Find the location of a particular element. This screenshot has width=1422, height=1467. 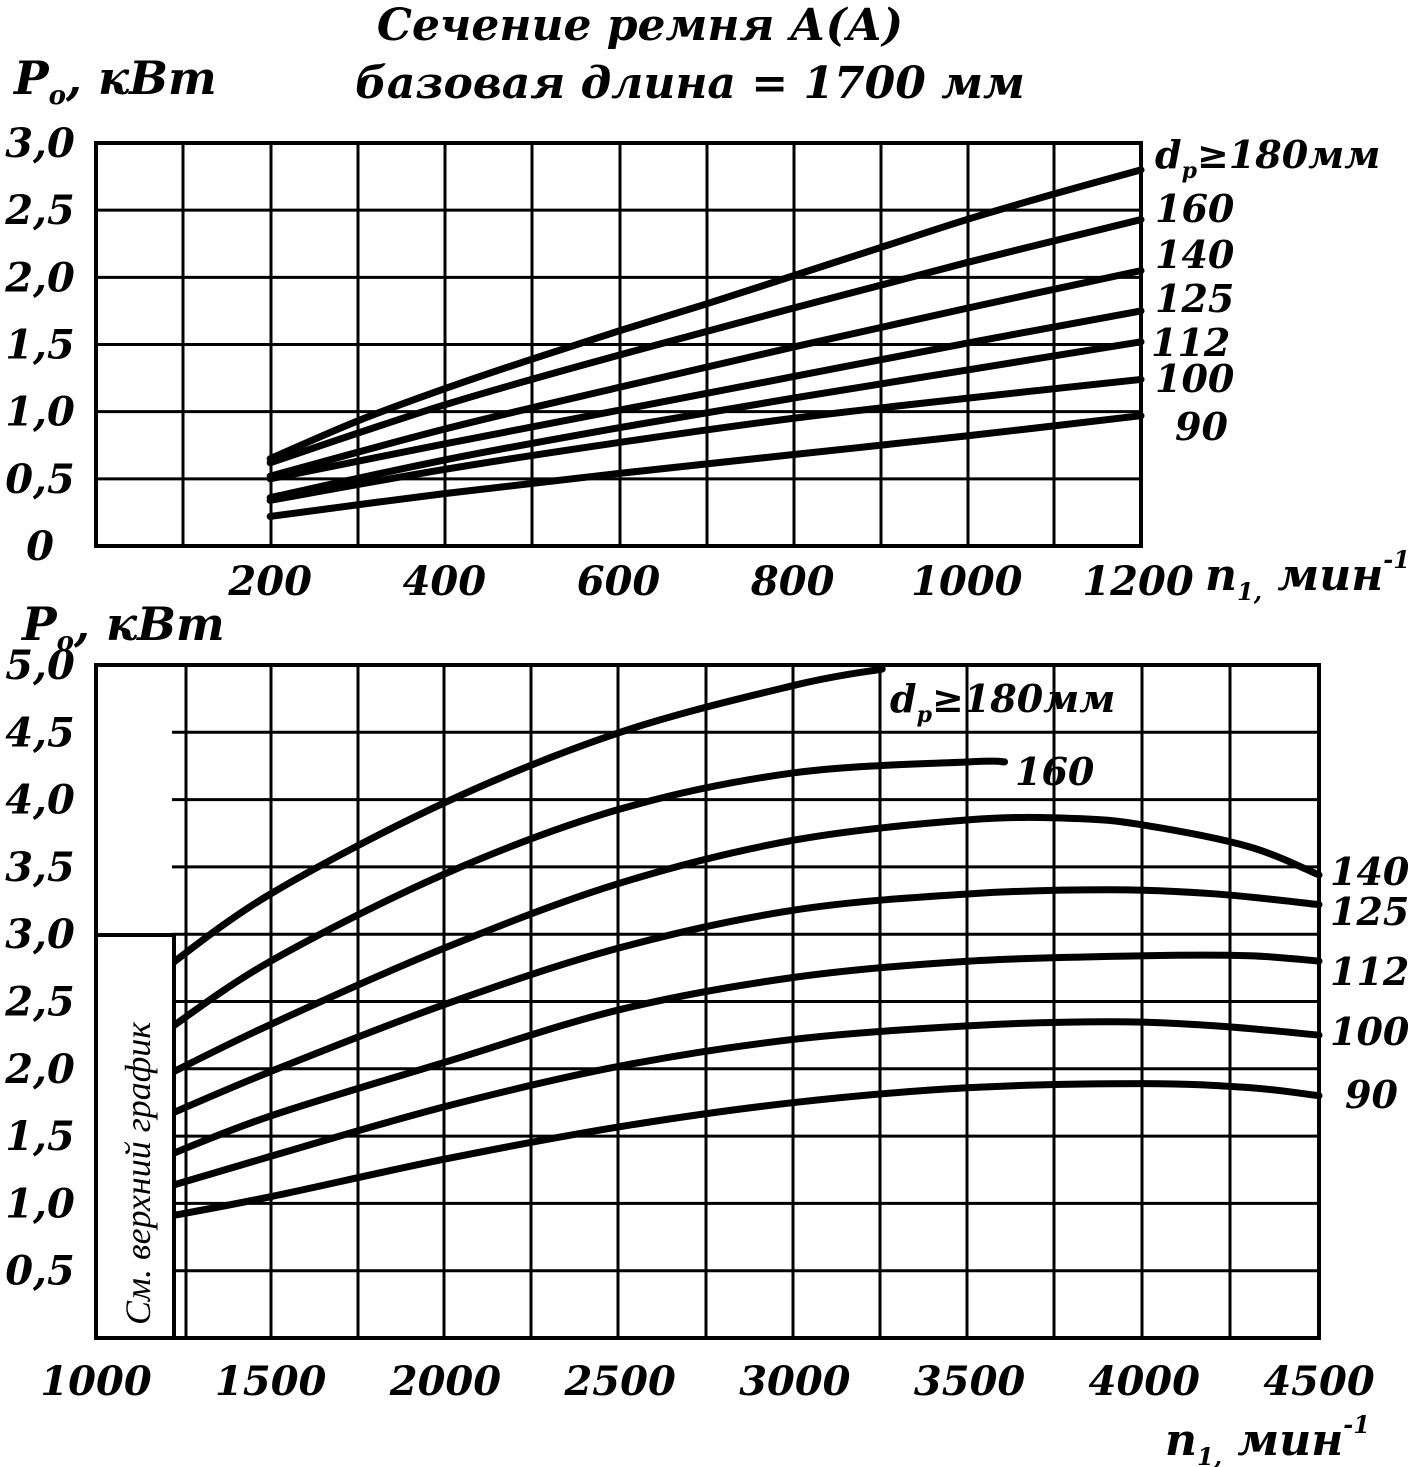

x-tick-label: 1200 is located at coordinates (1137, 581).